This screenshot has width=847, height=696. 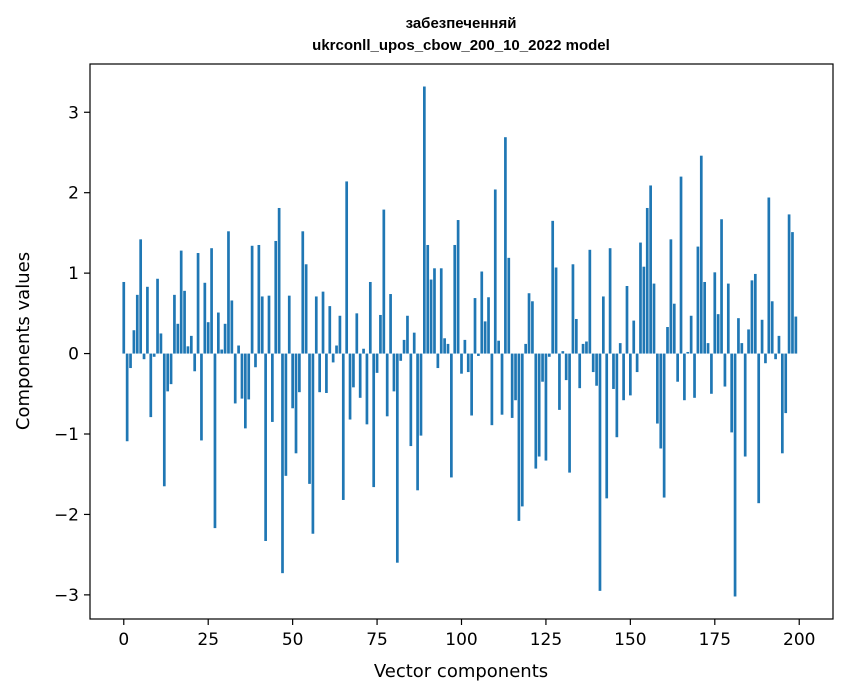 What do you see at coordinates (715, 640) in the screenshot?
I see `x-tick-label: 175` at bounding box center [715, 640].